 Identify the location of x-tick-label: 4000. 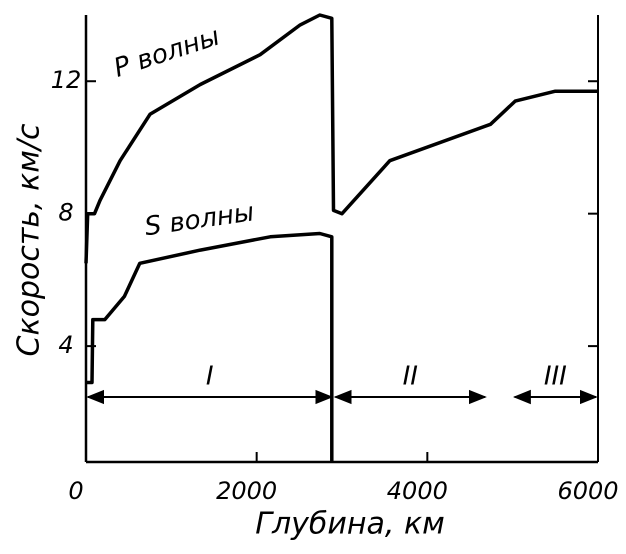
(417, 491).